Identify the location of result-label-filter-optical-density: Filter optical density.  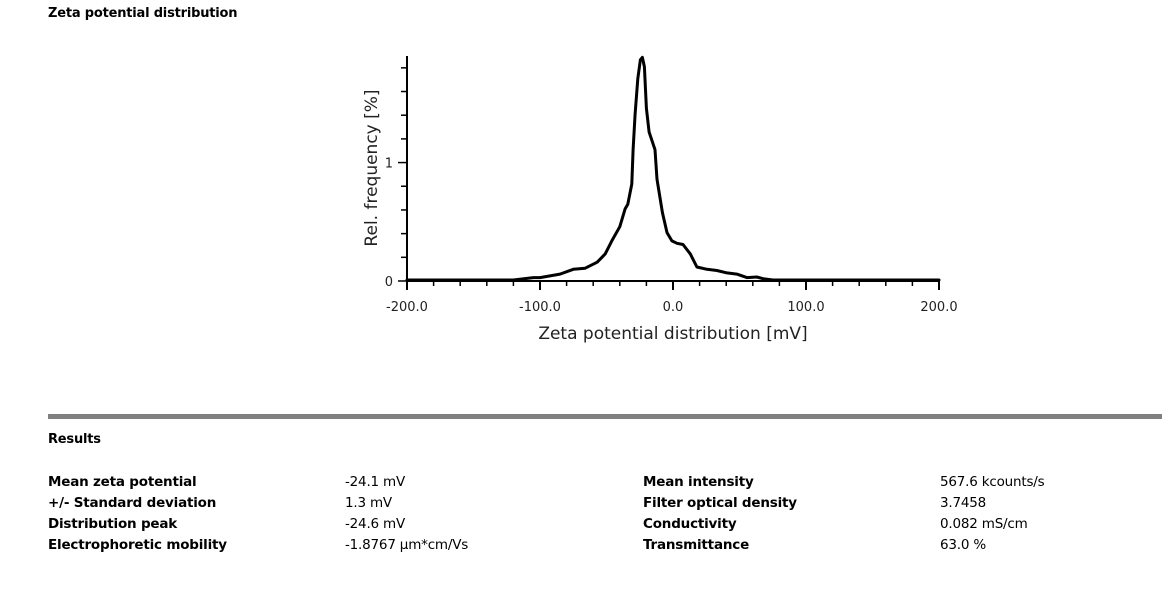
(720, 503).